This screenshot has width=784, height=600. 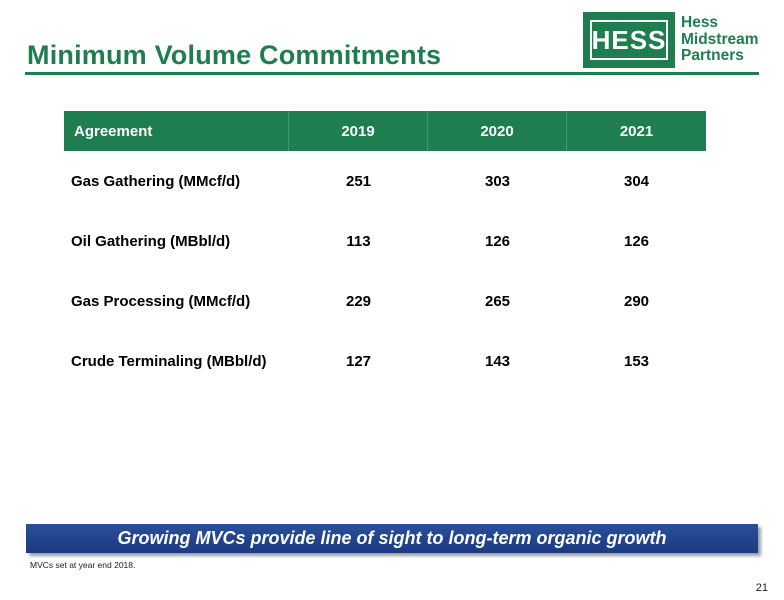 What do you see at coordinates (497, 301) in the screenshot?
I see `cell-2020: 265` at bounding box center [497, 301].